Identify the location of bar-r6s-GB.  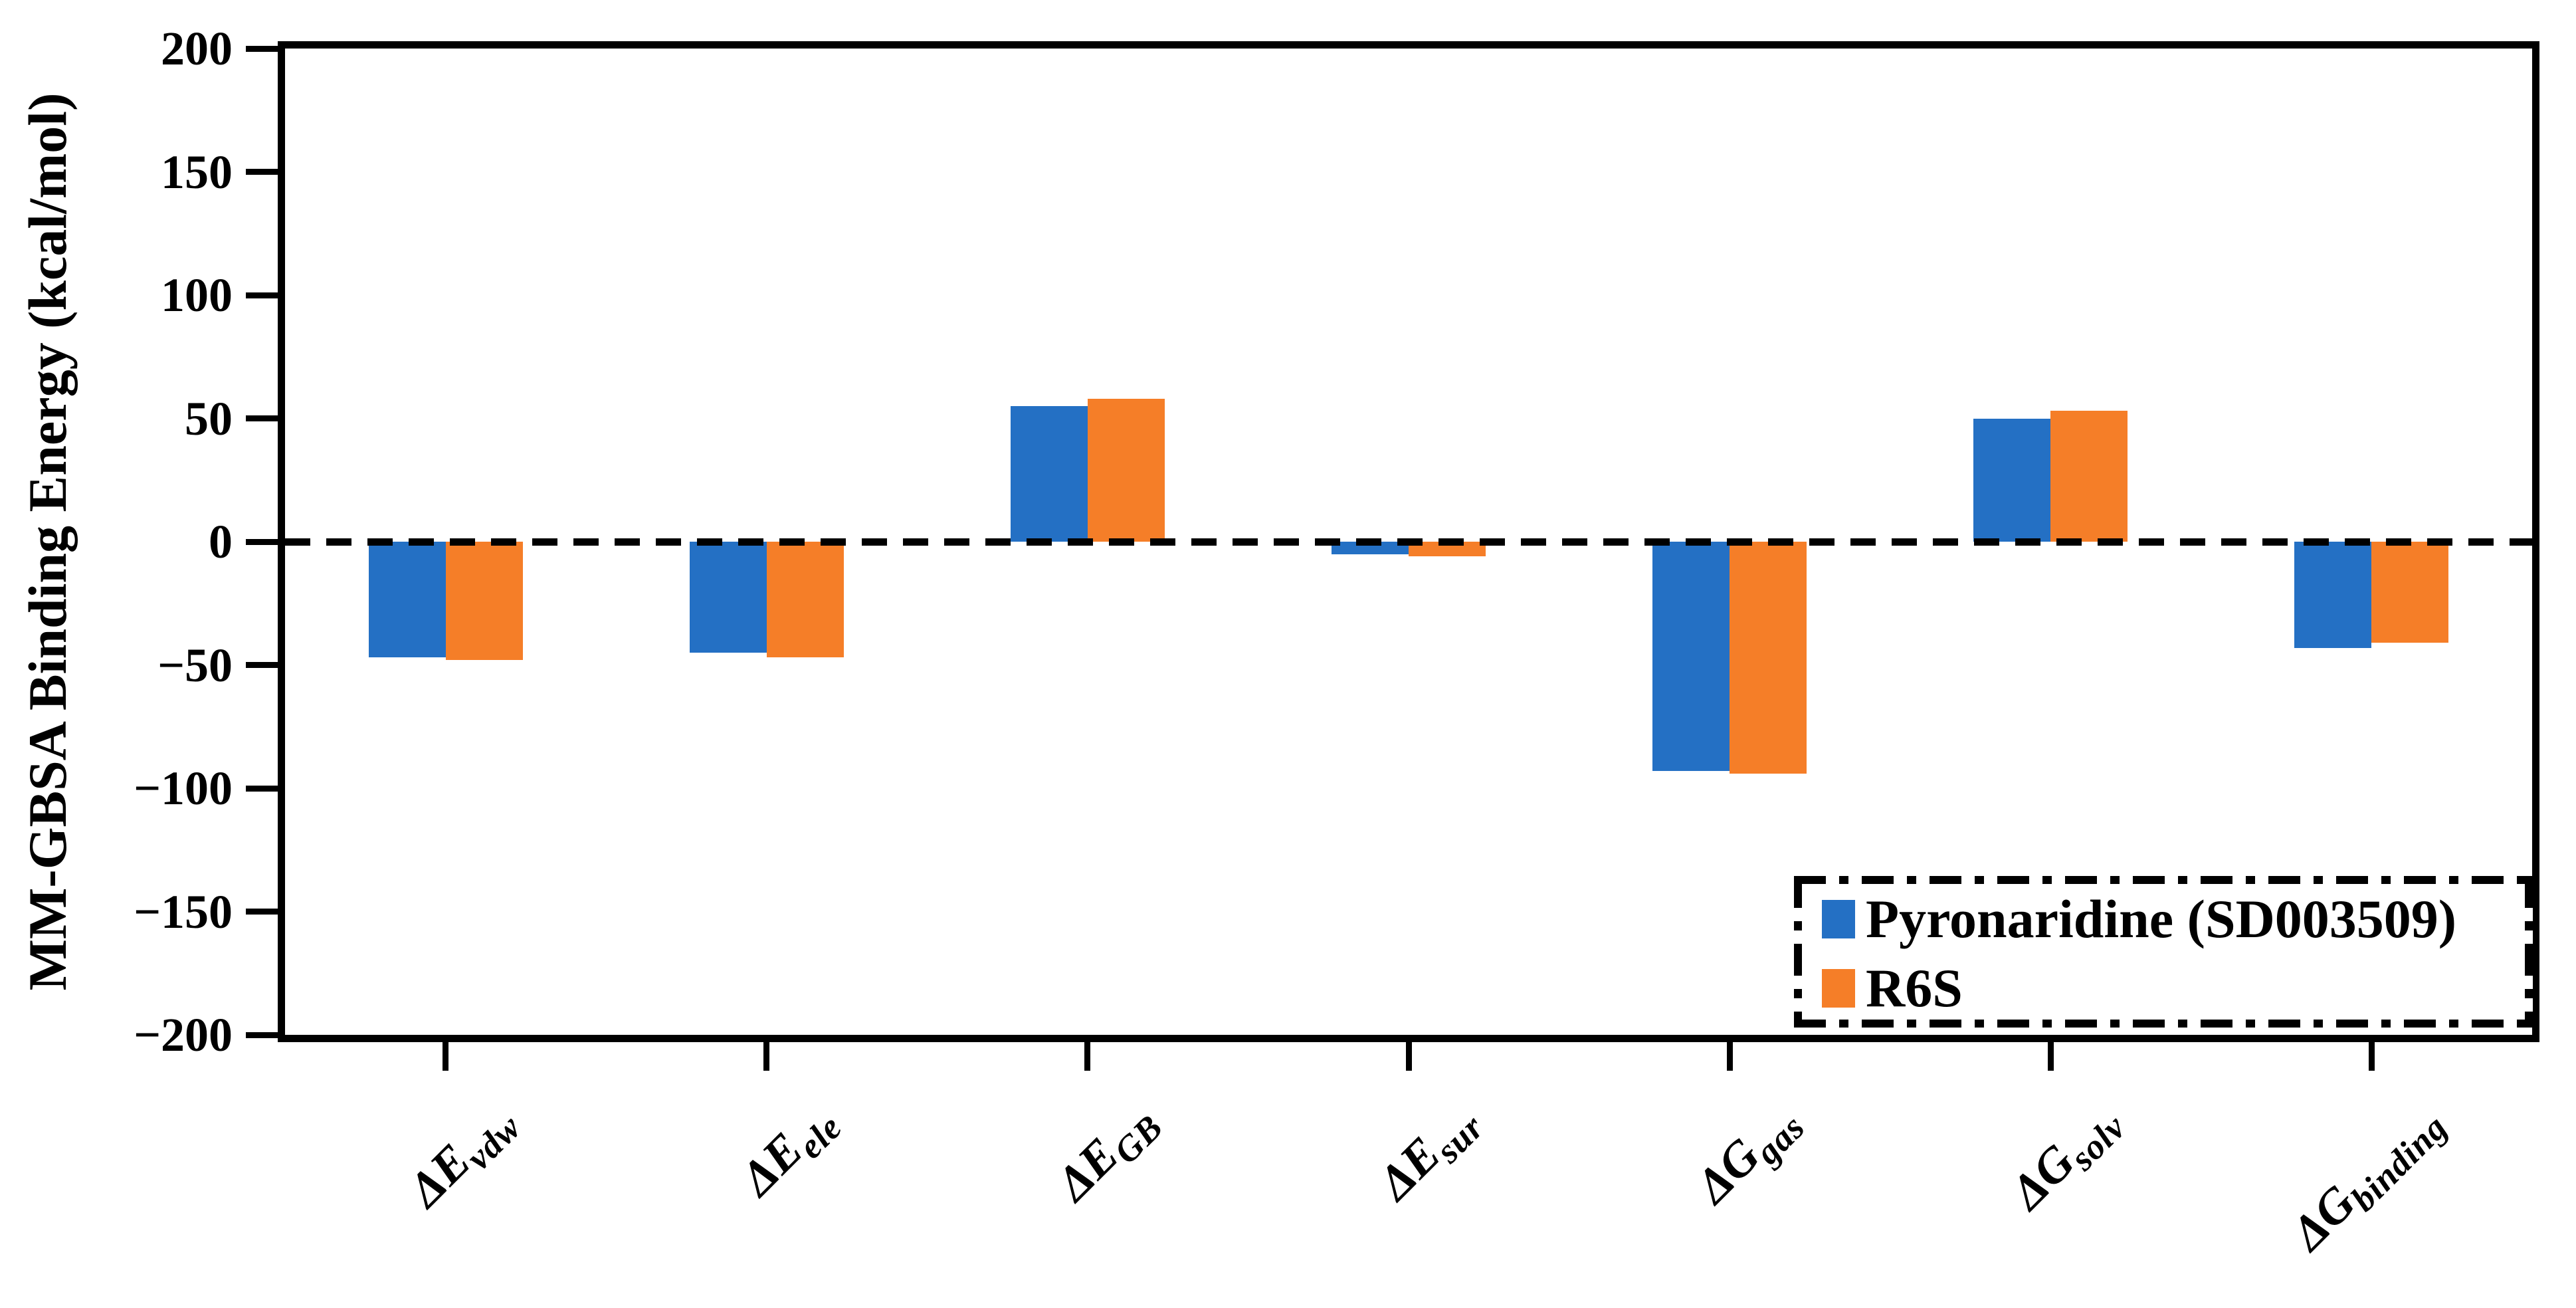
(1126, 470).